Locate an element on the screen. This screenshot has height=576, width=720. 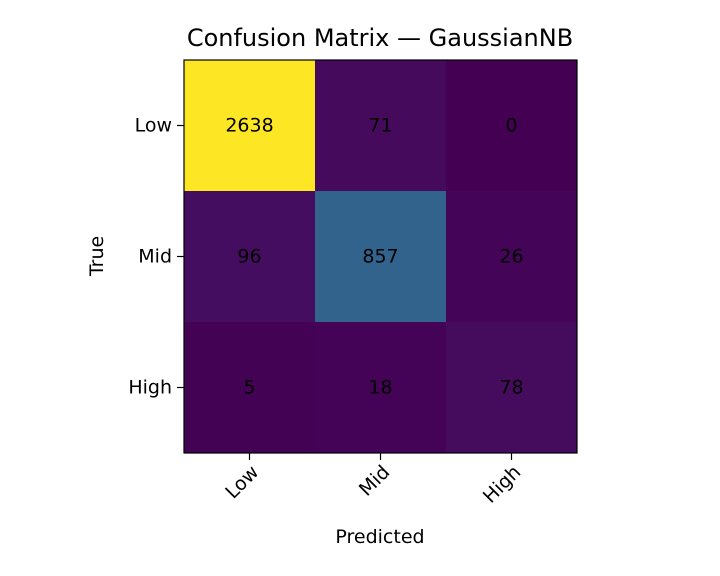
cell-value-label: 2638 is located at coordinates (249, 126).